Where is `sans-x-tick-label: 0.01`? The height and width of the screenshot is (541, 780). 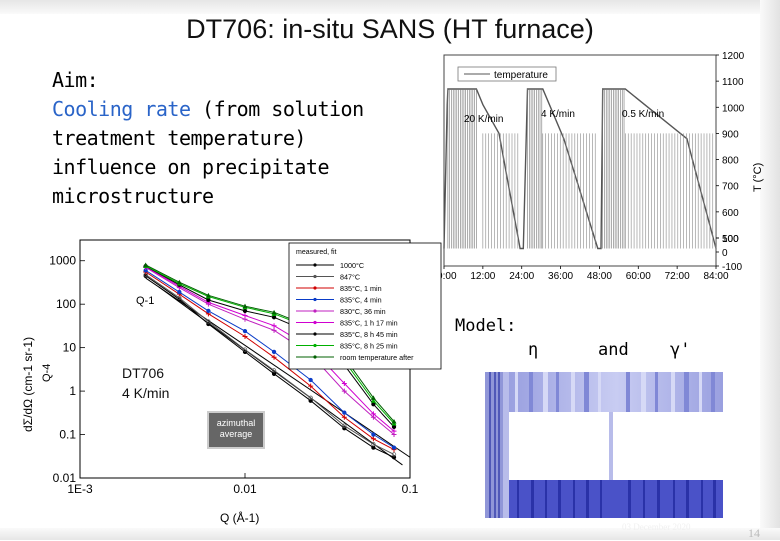
sans-x-tick-label: 0.01 is located at coordinates (245, 489).